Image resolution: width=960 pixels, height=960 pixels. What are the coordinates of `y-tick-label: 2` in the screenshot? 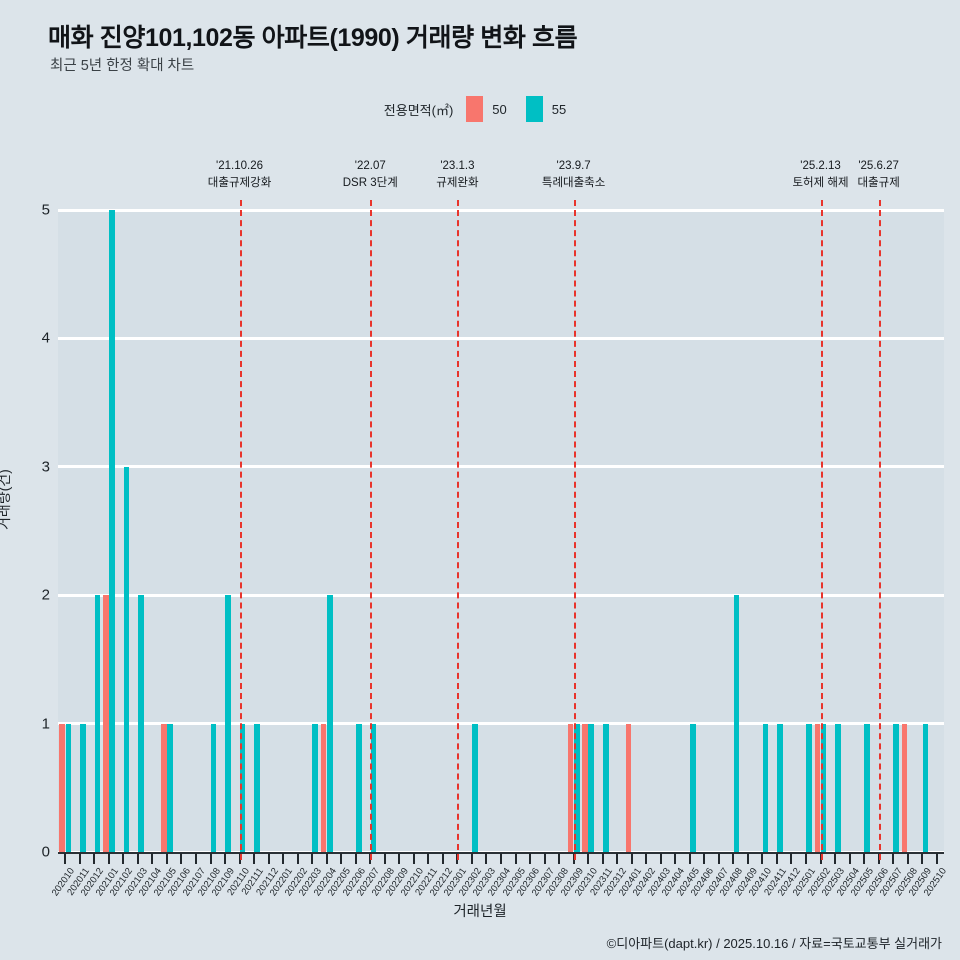 It's located at (45, 595).